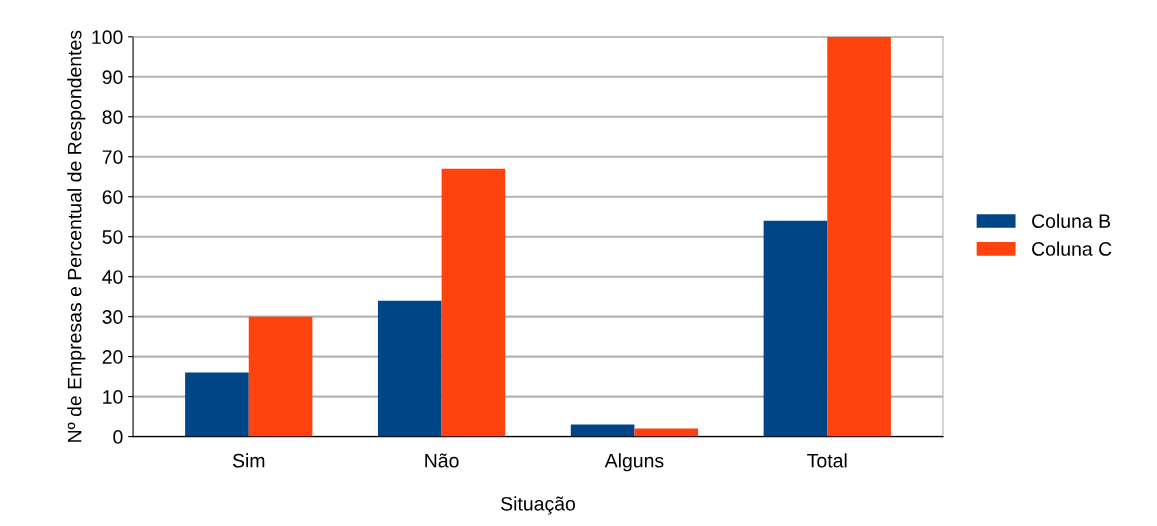 The height and width of the screenshot is (526, 1157). What do you see at coordinates (112, 357) in the screenshot?
I see `y-tick-label: 20` at bounding box center [112, 357].